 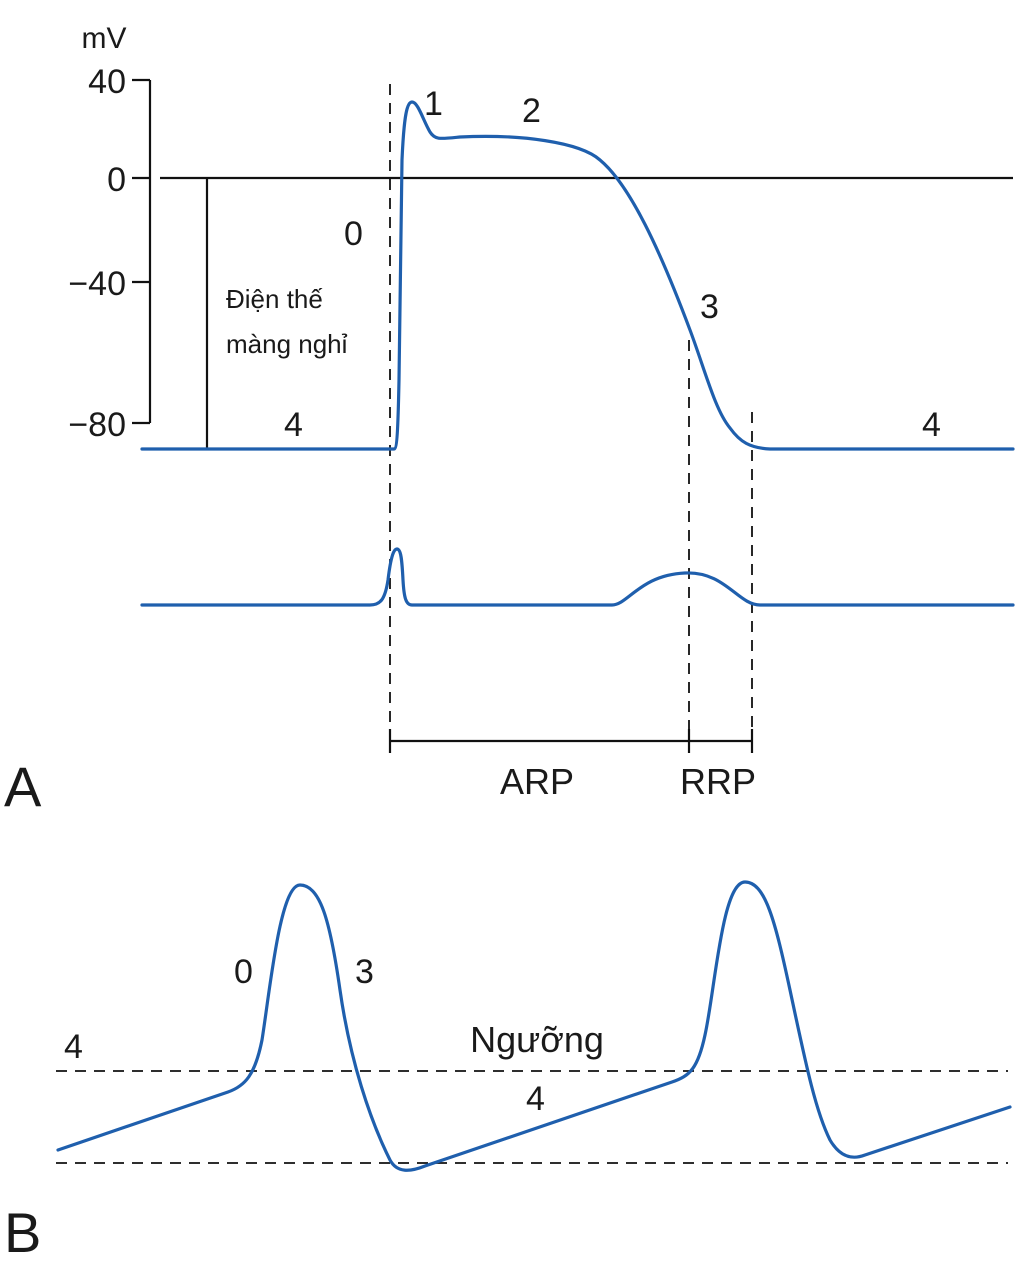 What do you see at coordinates (274, 299) in the screenshot?
I see `resting-potential-label-line1: Điện thế` at bounding box center [274, 299].